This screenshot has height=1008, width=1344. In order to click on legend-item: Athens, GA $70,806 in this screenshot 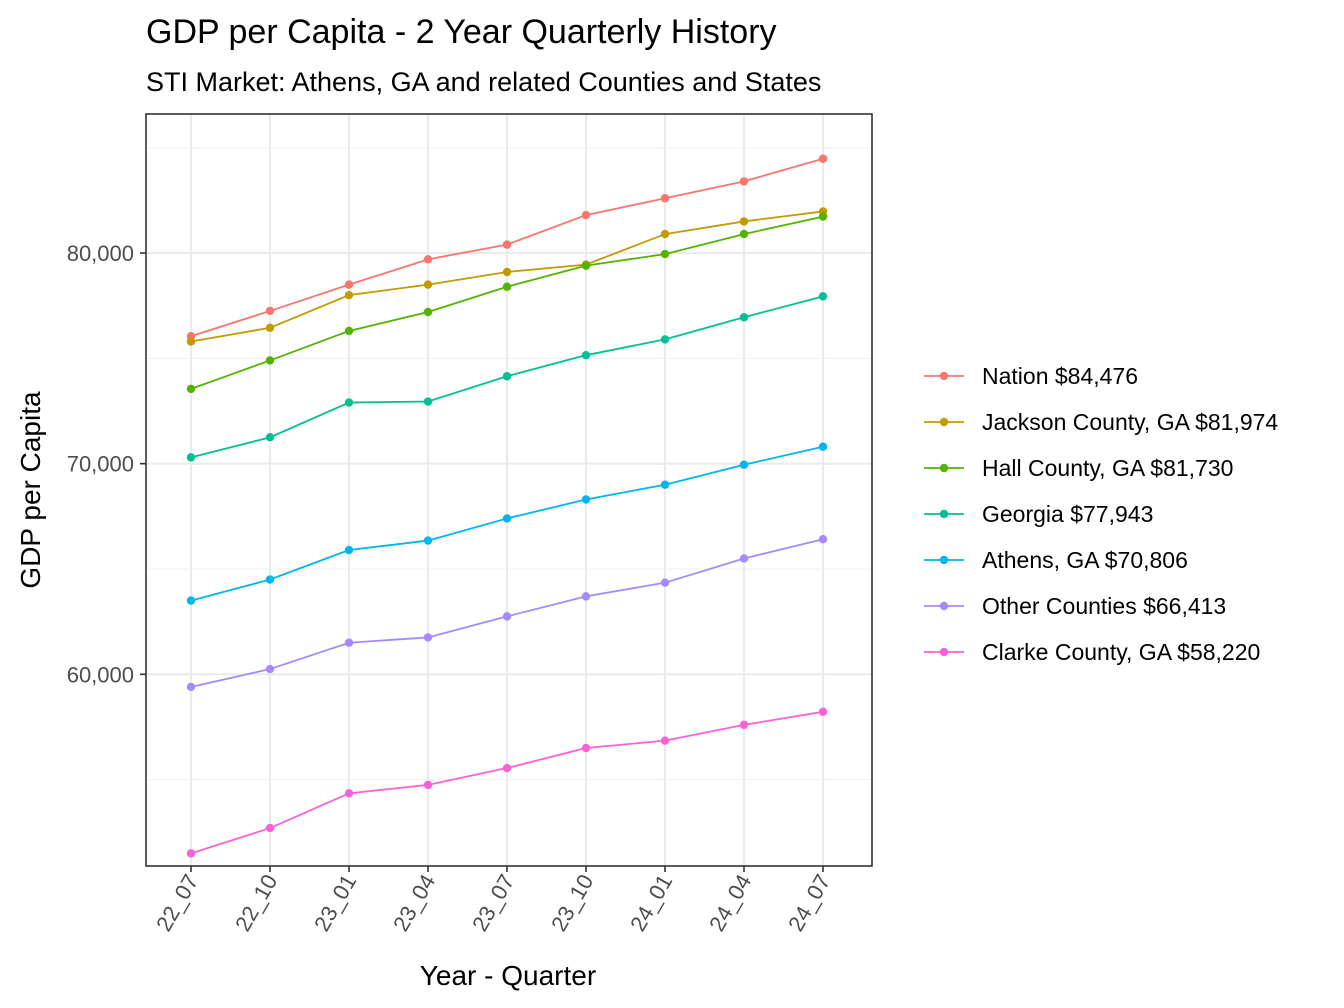, I will do `click(1056, 560)`.